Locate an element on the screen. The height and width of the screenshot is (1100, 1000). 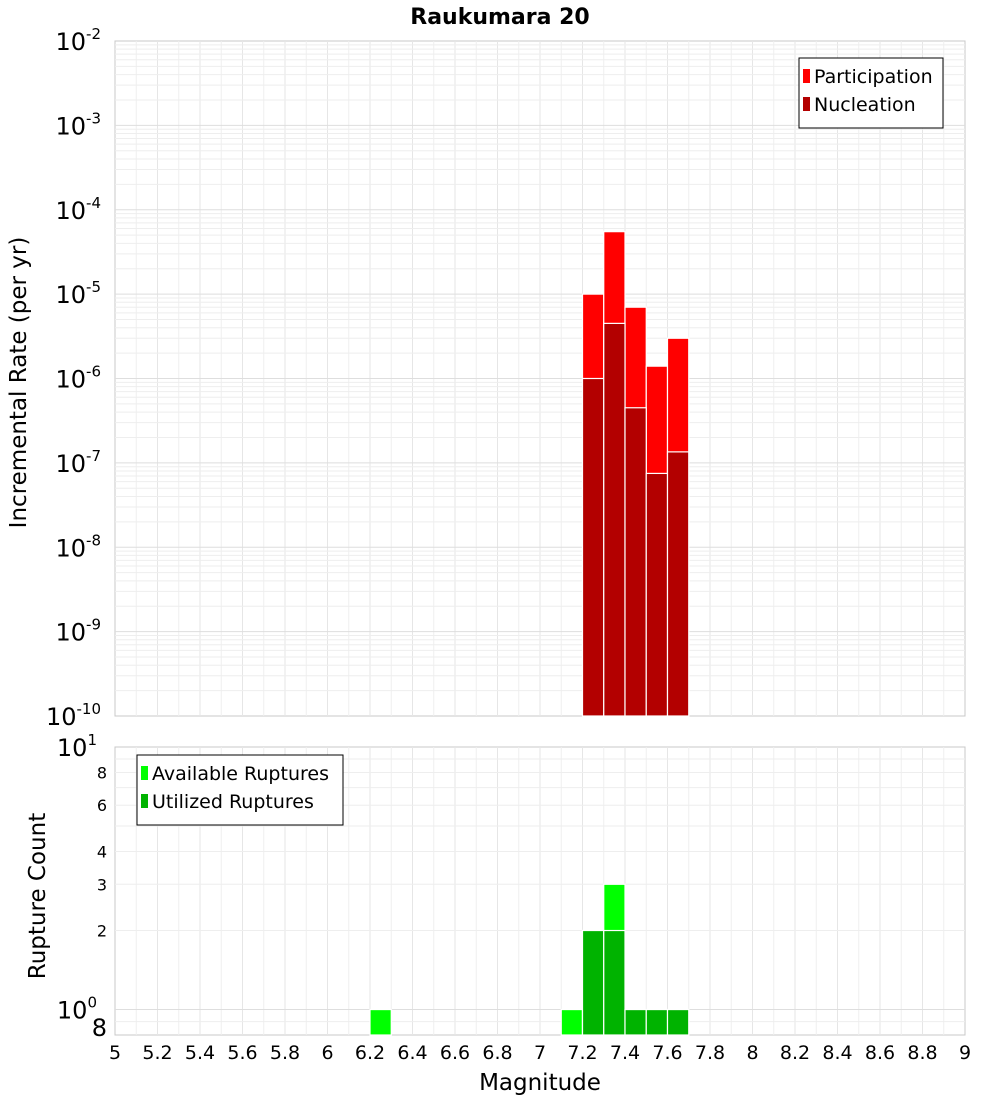
y-tick-label: 10⁻² is located at coordinates (78, 40).